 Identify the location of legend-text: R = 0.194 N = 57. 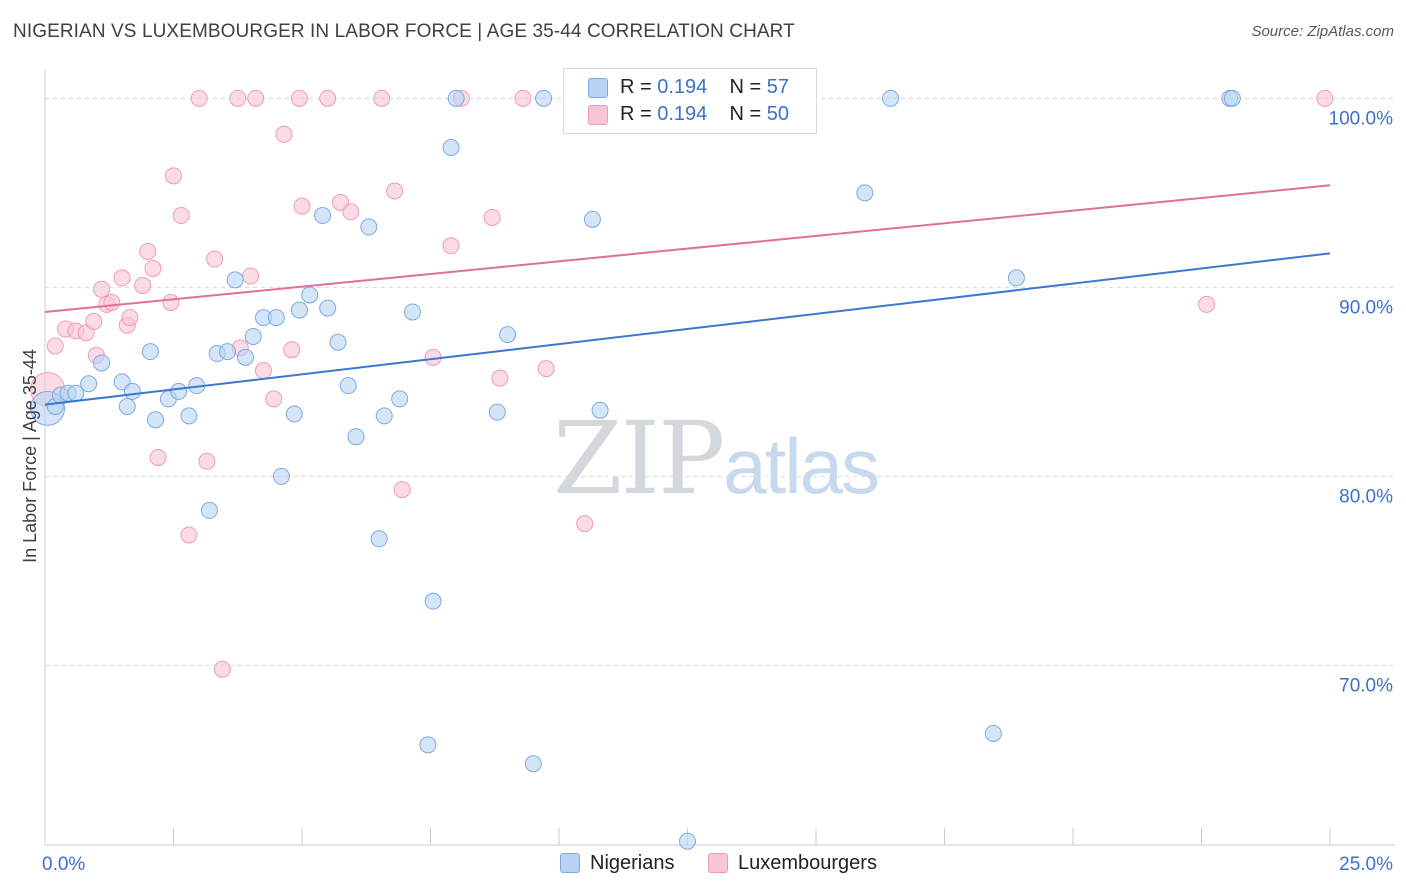
(704, 87).